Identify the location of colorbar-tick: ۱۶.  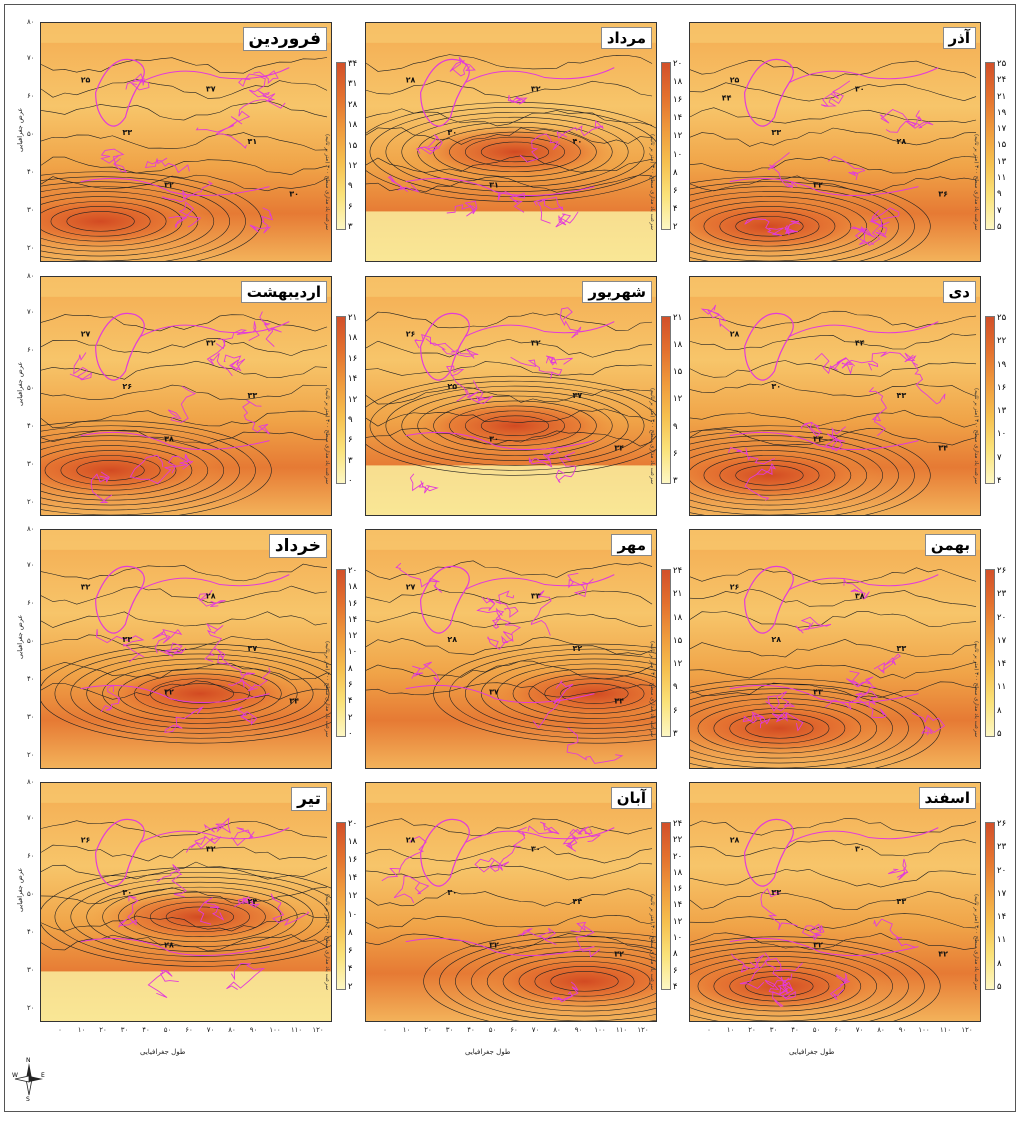
(1002, 387).